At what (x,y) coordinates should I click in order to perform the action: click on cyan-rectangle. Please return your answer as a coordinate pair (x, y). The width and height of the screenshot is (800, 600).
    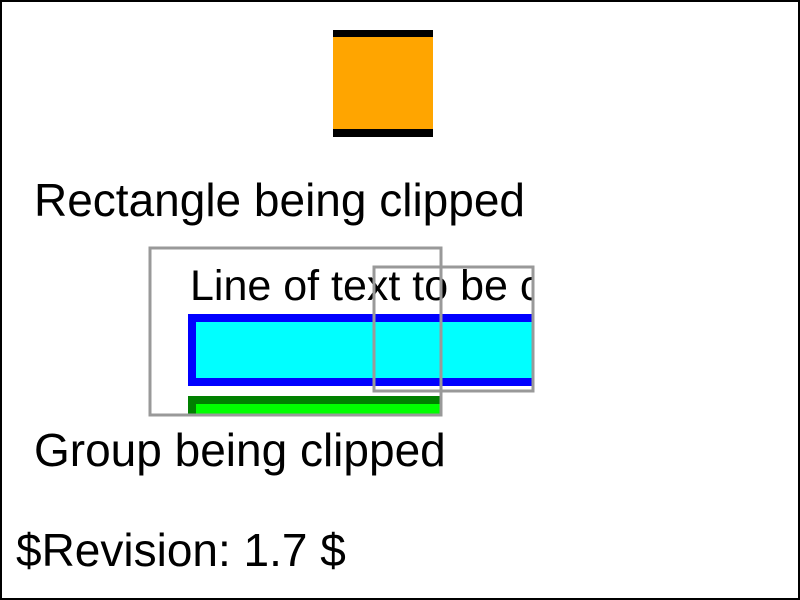
    Looking at the image, I should click on (360, 350).